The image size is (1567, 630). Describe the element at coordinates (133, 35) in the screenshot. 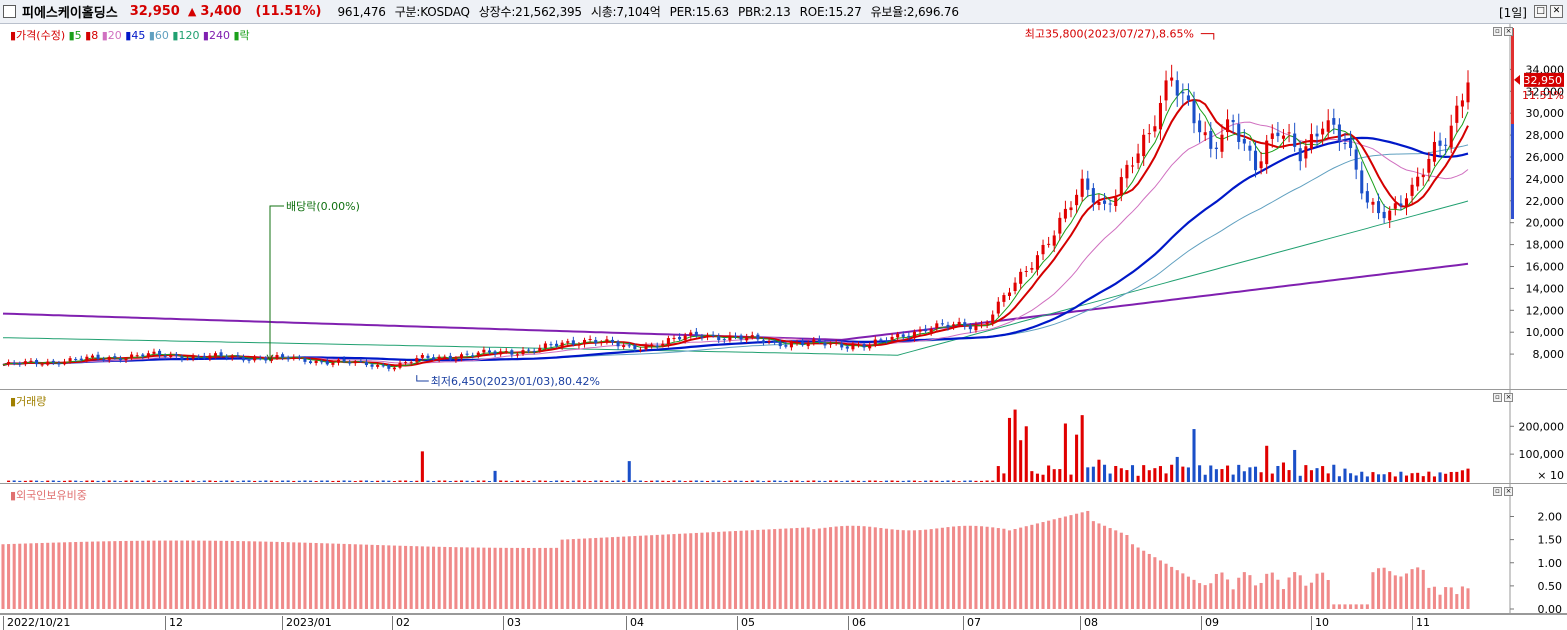

I see `legend-item: ▮45` at that location.